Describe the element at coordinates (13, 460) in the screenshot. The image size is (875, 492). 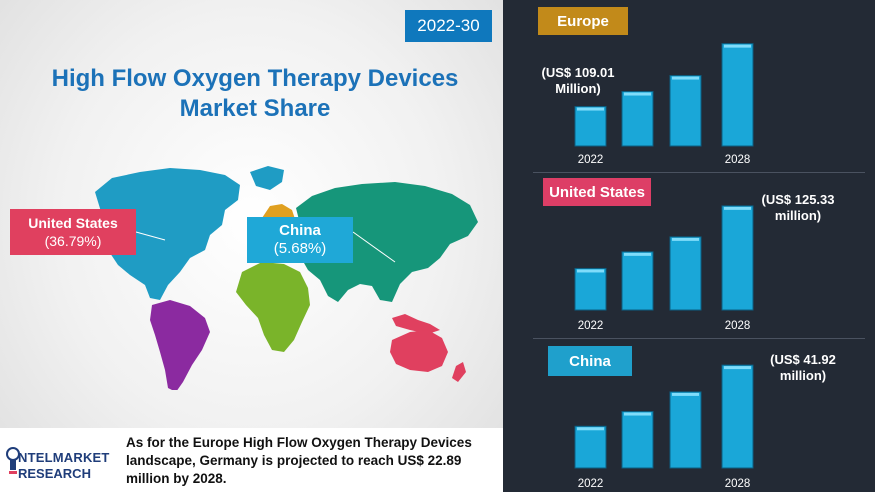
I see `lightbulb-icon` at that location.